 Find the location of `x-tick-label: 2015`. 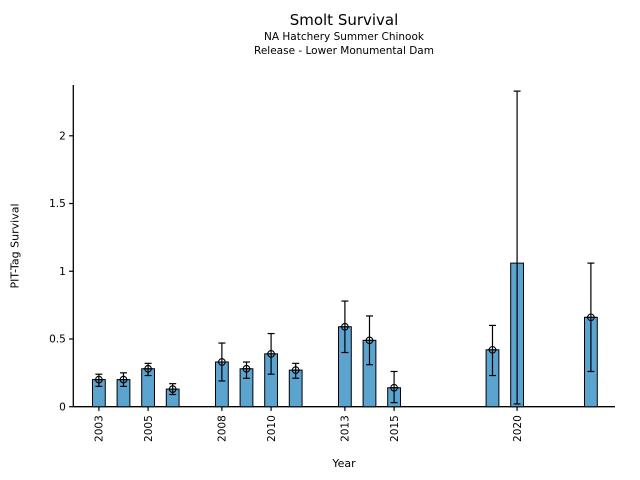

x-tick-label: 2015 is located at coordinates (395, 428).